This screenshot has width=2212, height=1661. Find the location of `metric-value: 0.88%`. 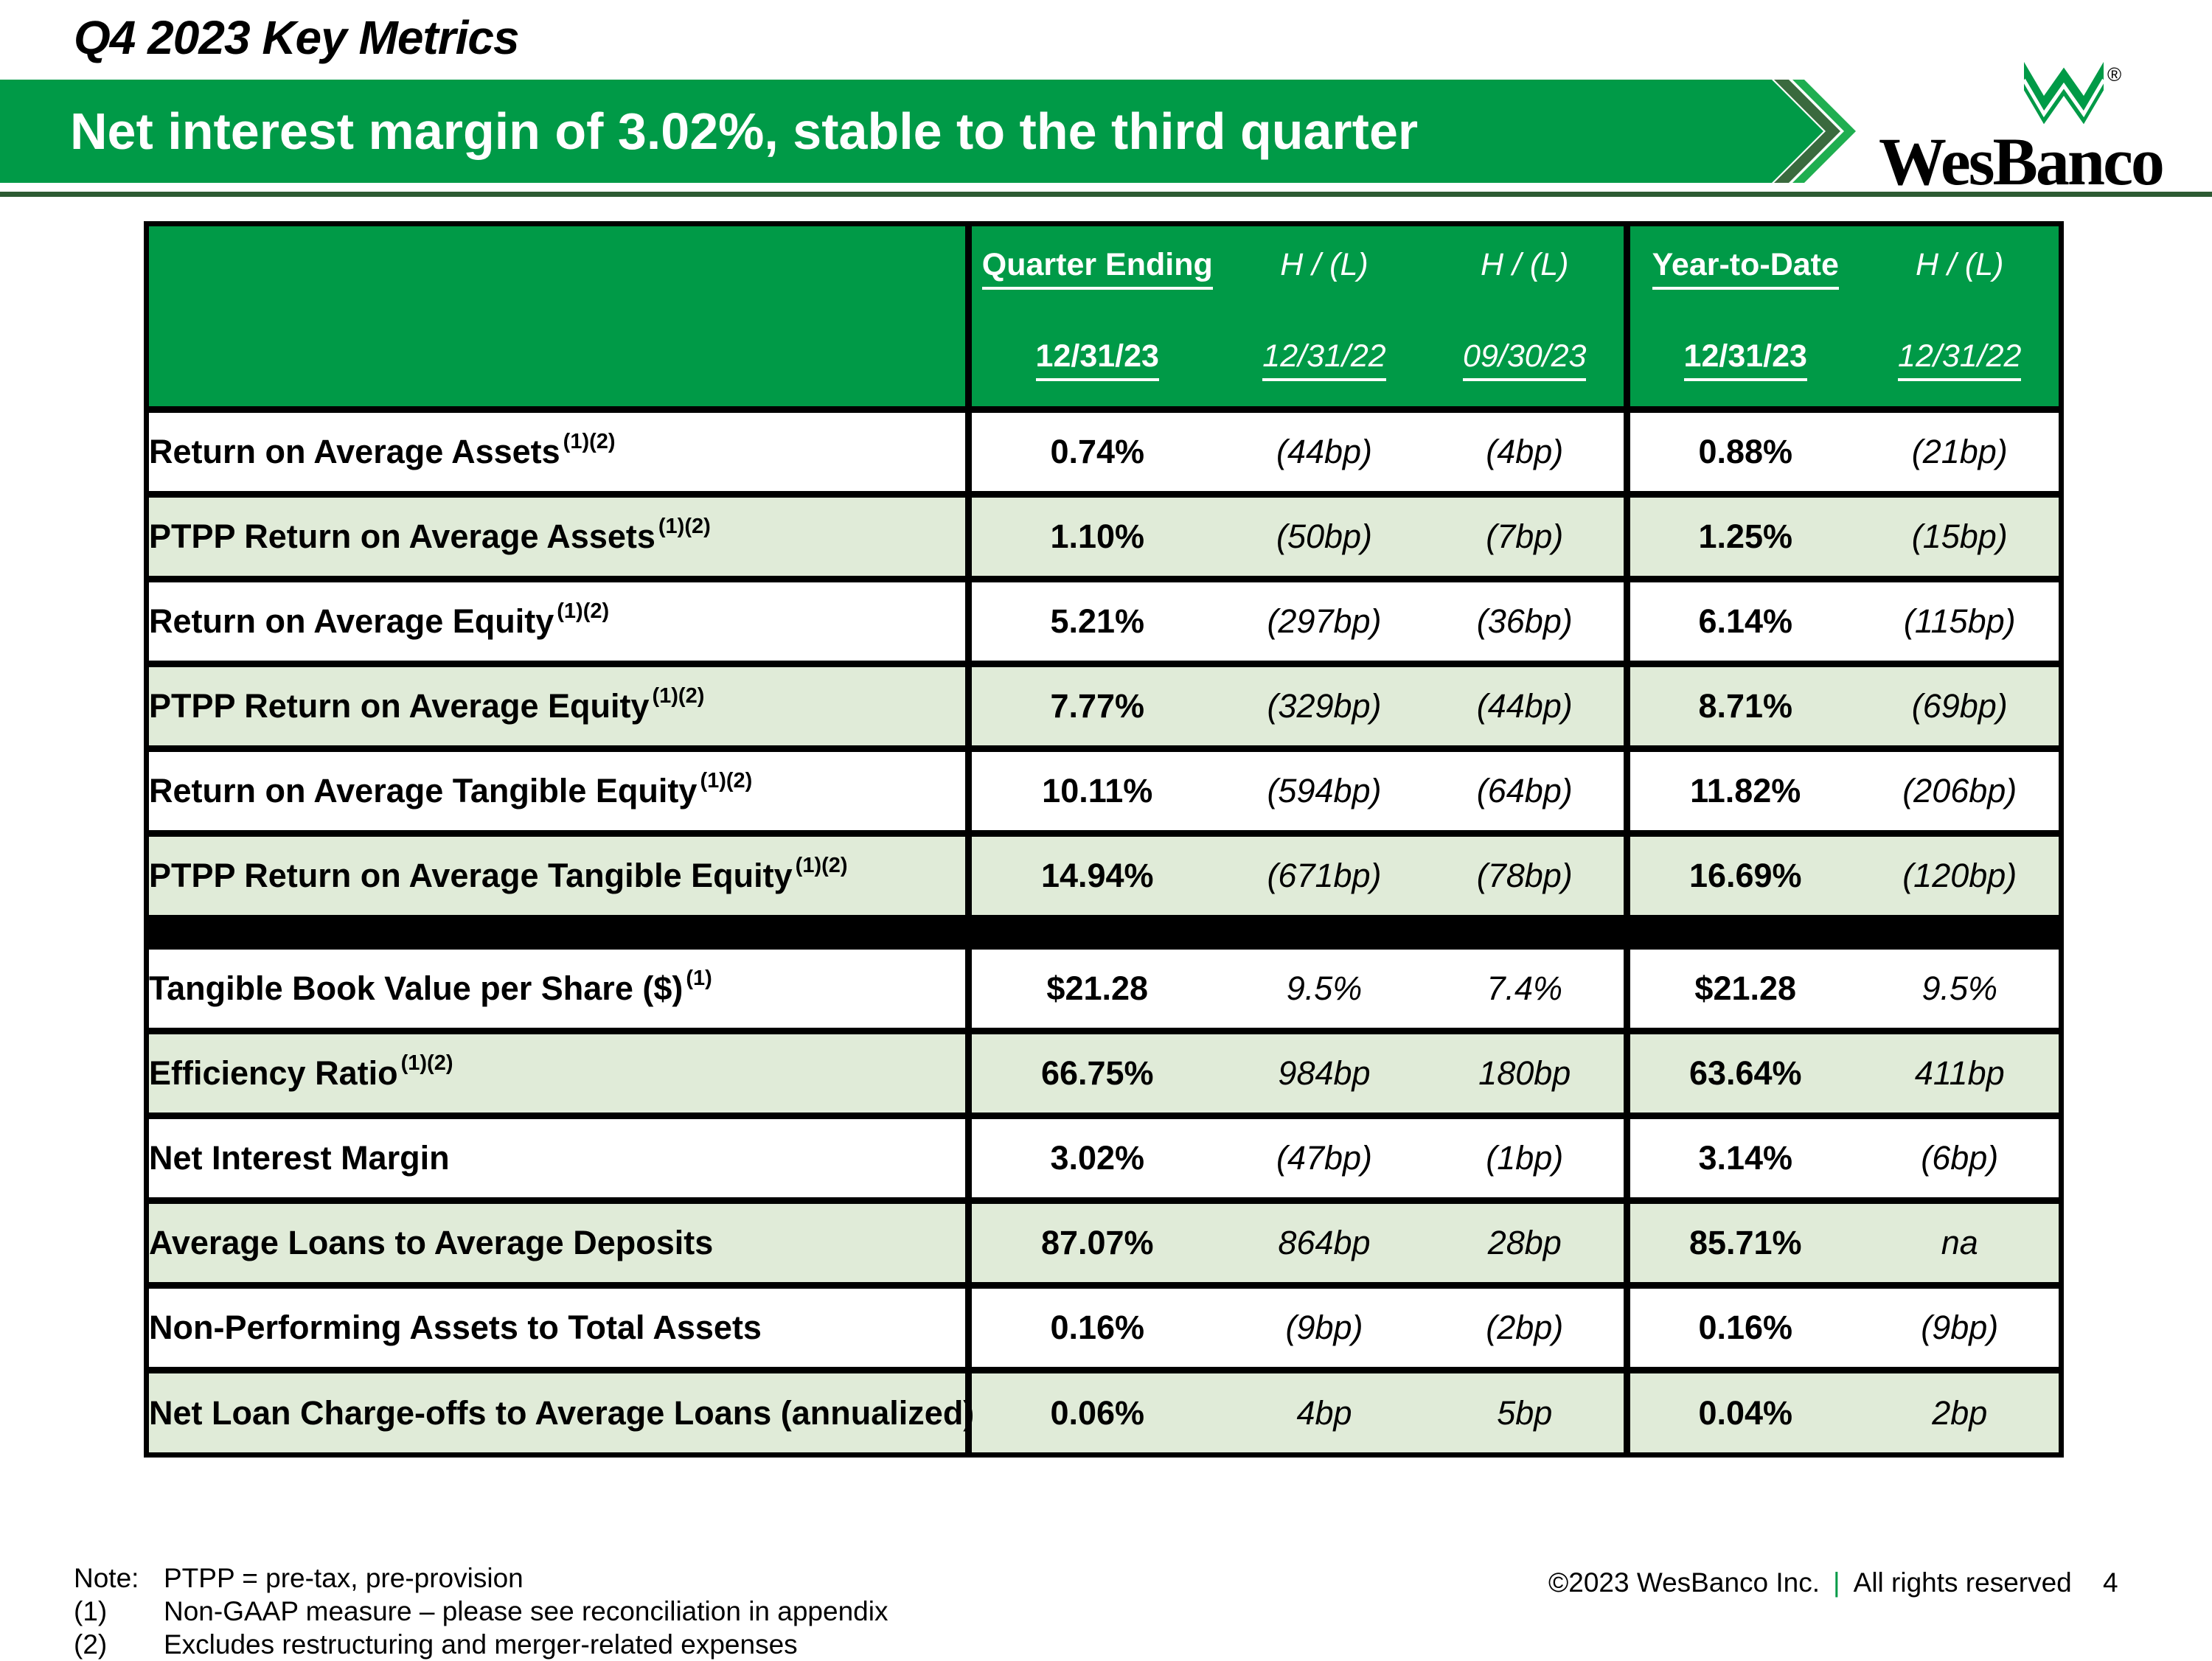

metric-value: 0.88% is located at coordinates (1744, 450).